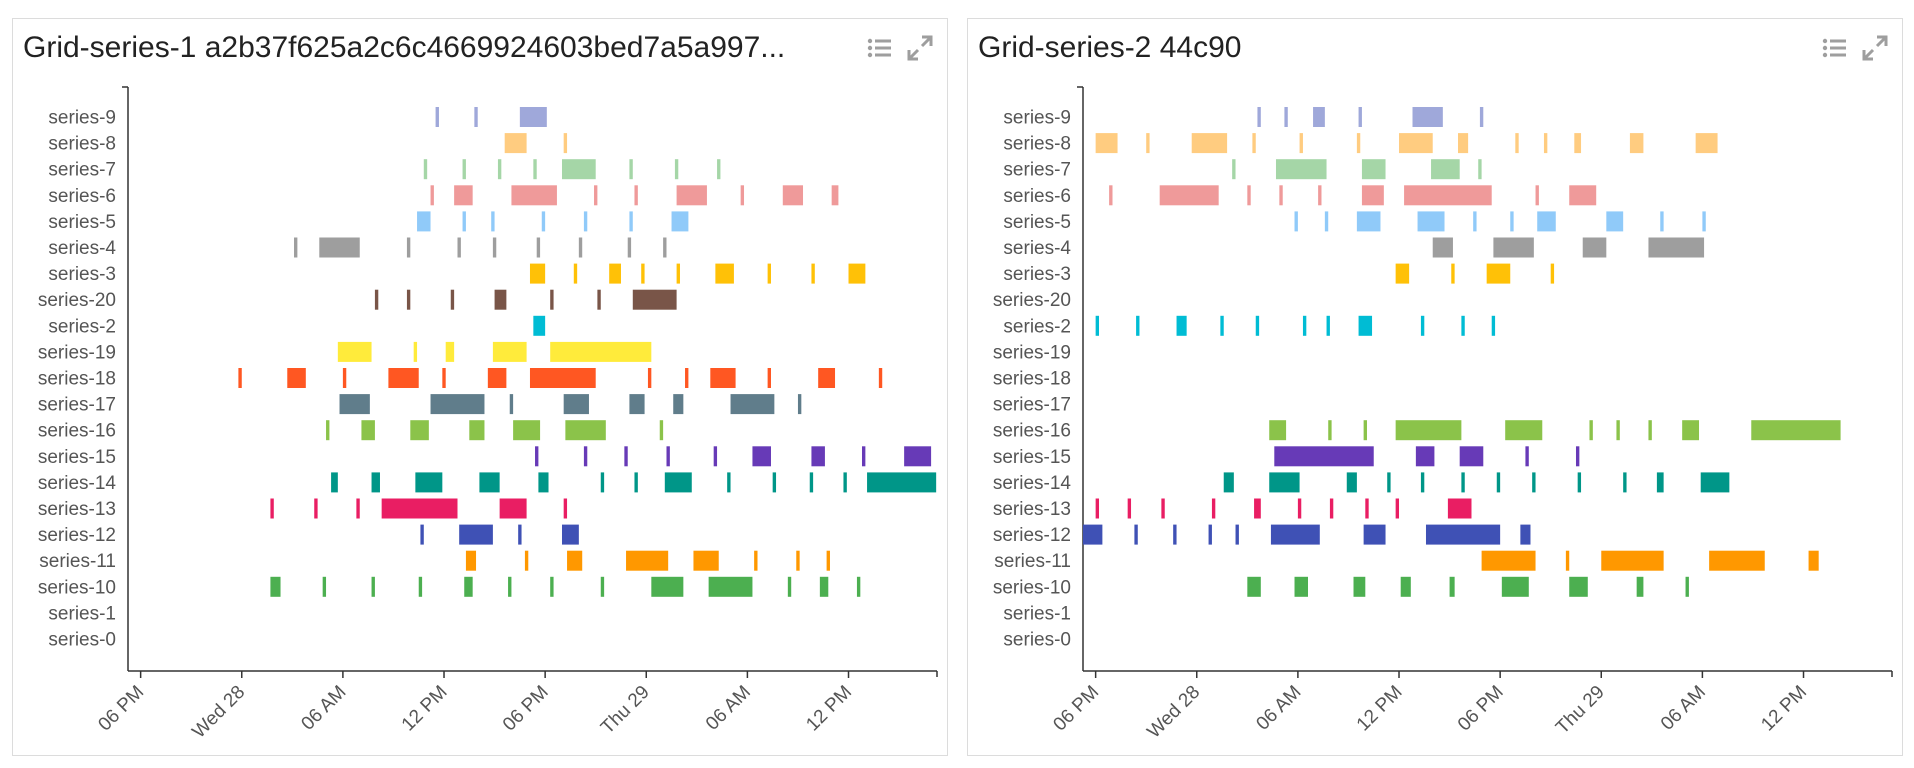  Describe the element at coordinates (1278, 708) in the screenshot. I see `x-tick-label: 06 AM` at that location.